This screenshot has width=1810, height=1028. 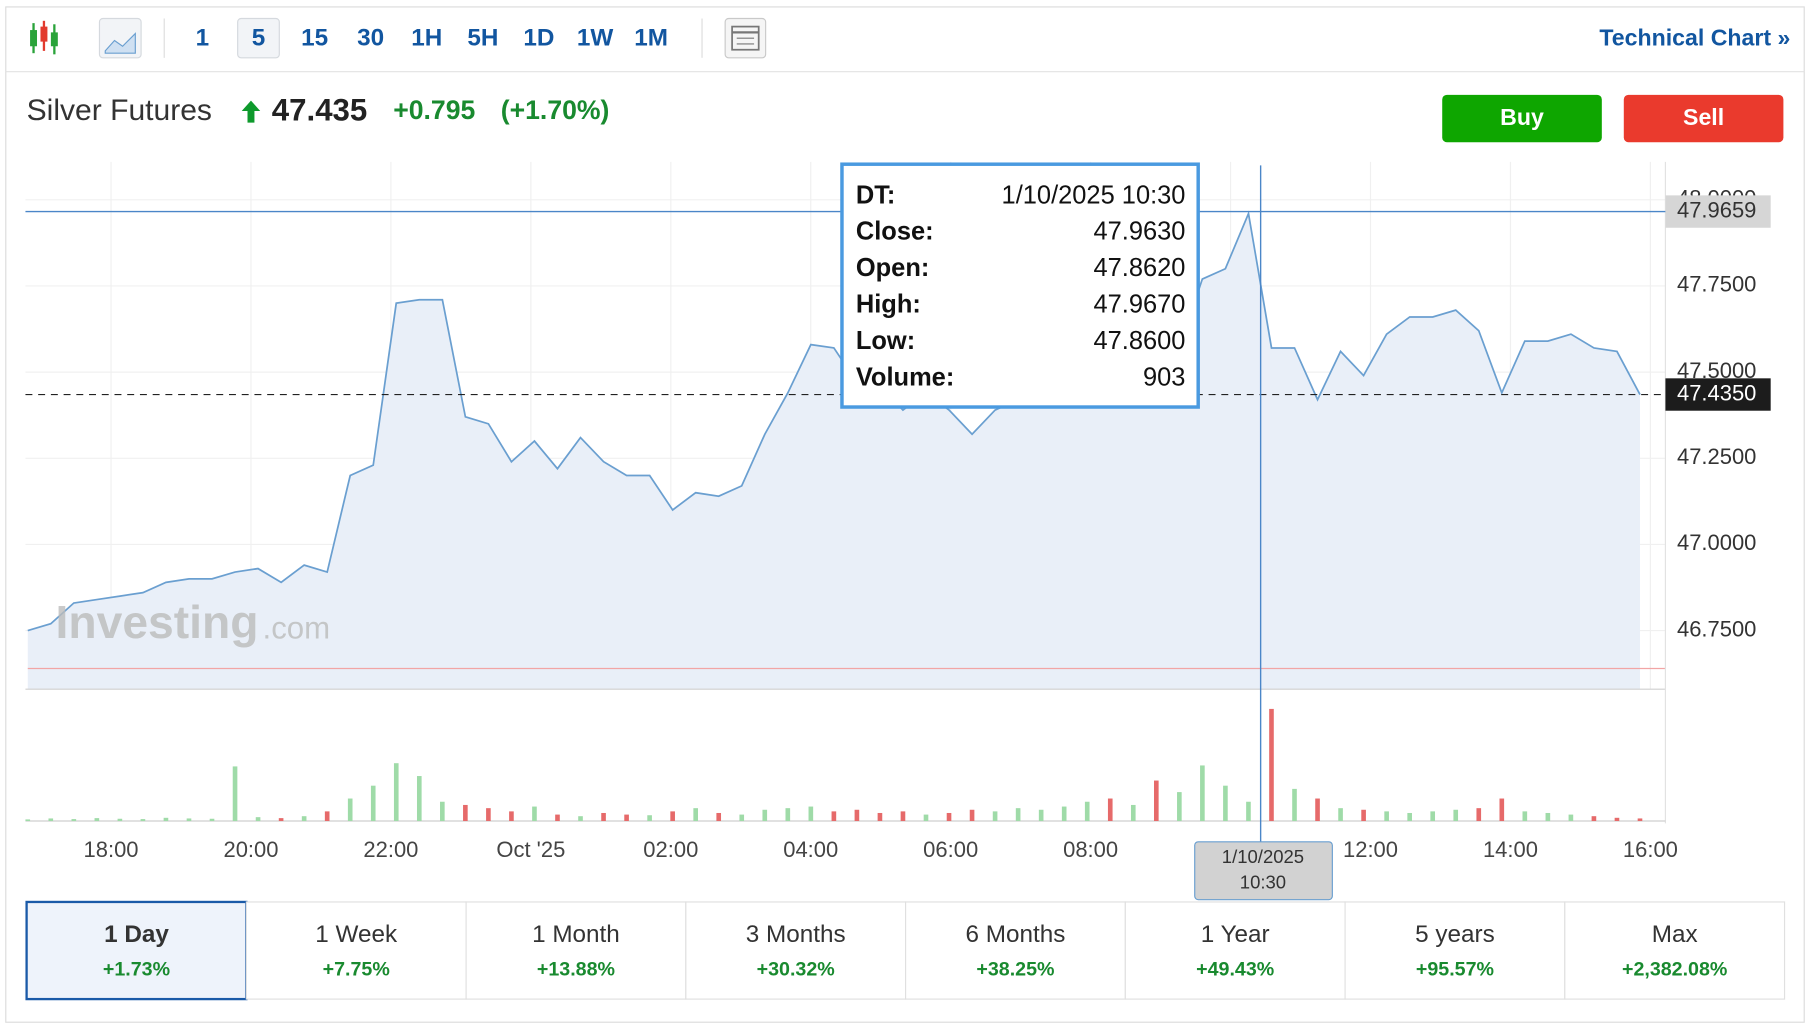 What do you see at coordinates (555, 110) in the screenshot?
I see `change-percent: (+1.70%)` at bounding box center [555, 110].